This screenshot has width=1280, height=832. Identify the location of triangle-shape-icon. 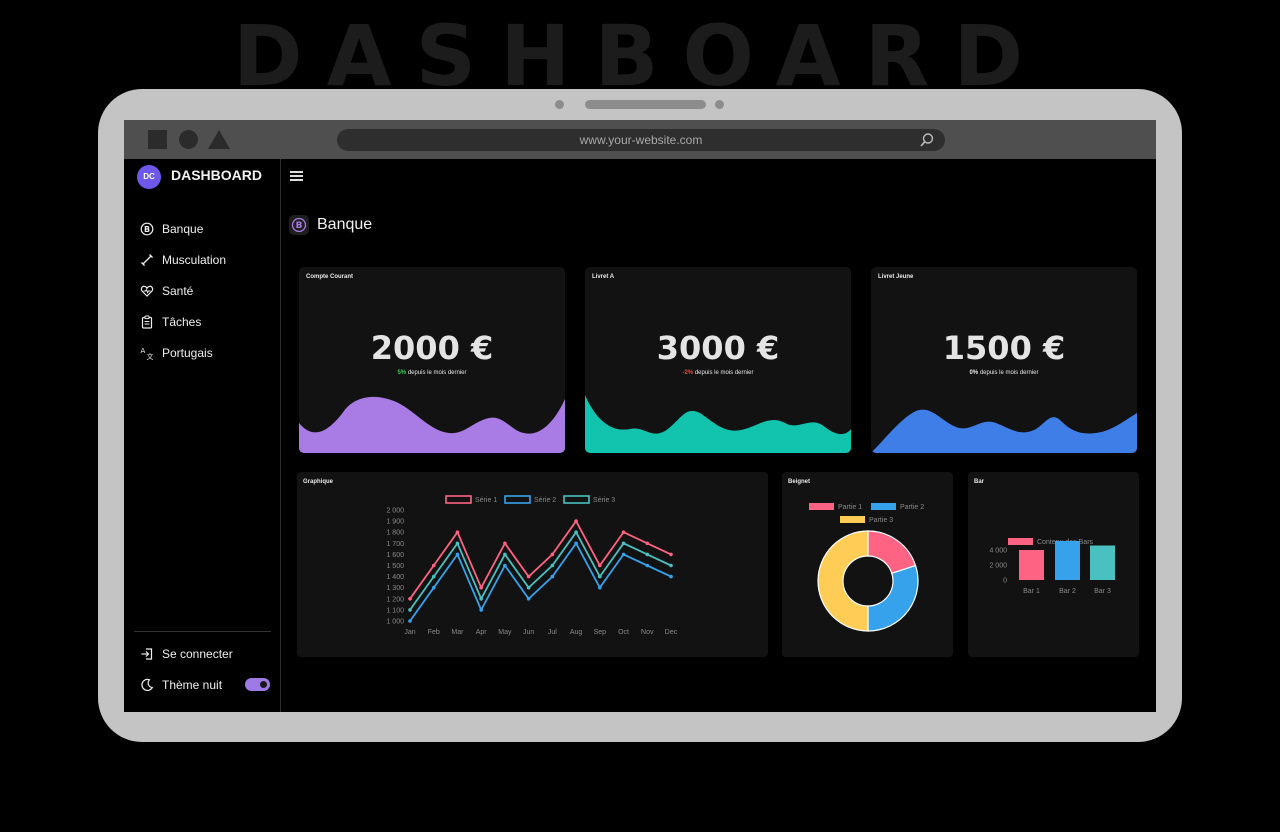
(219, 139).